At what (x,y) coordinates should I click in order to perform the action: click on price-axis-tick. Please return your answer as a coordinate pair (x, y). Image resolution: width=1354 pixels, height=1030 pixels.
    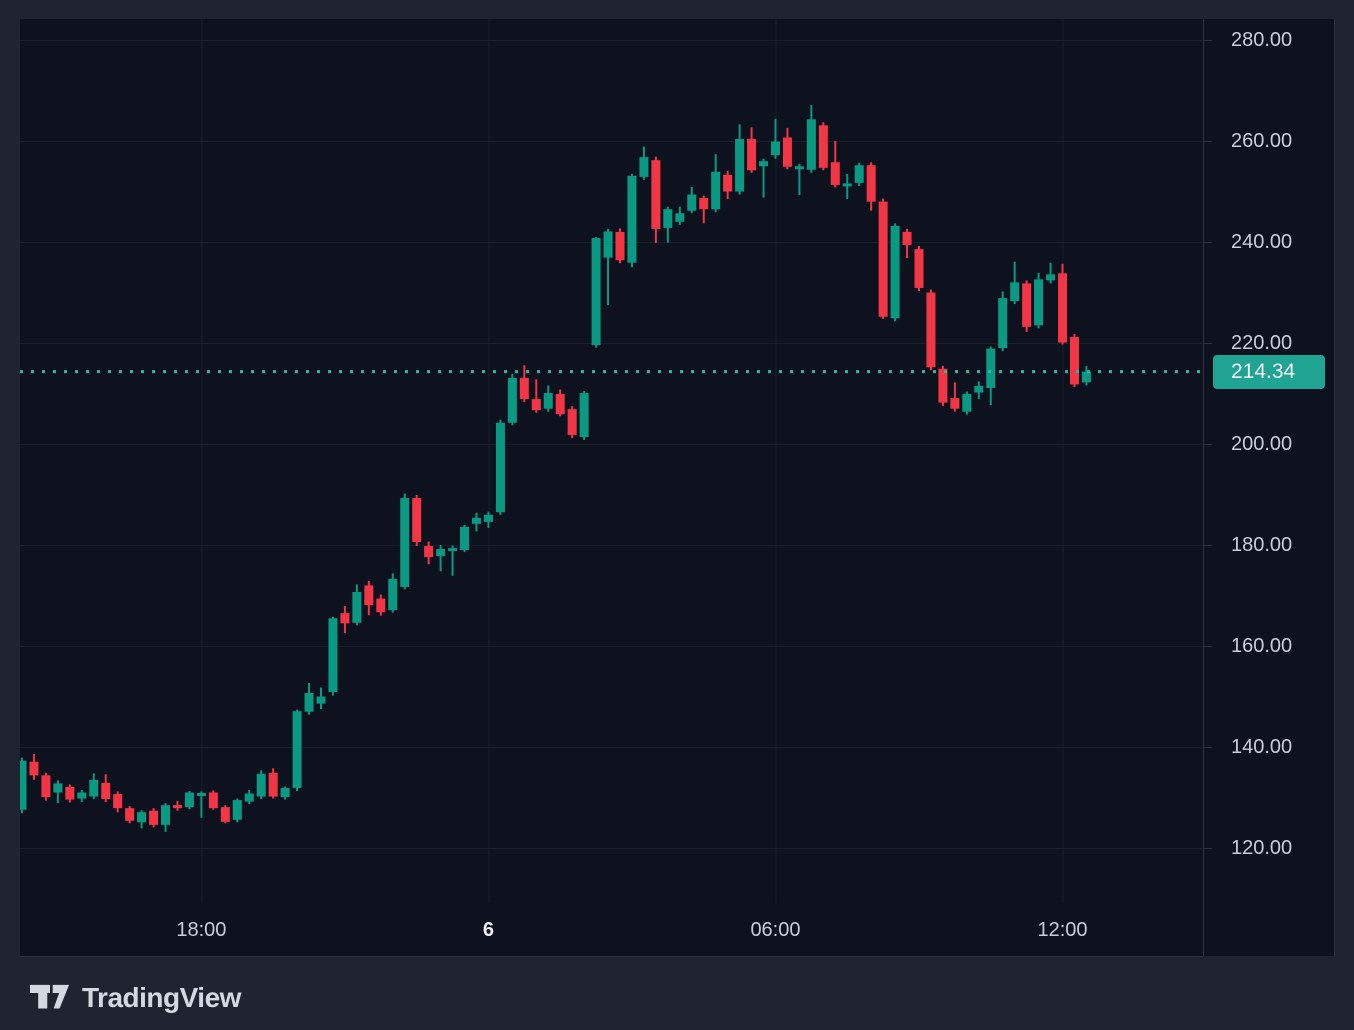
    Looking at the image, I should click on (1208, 849).